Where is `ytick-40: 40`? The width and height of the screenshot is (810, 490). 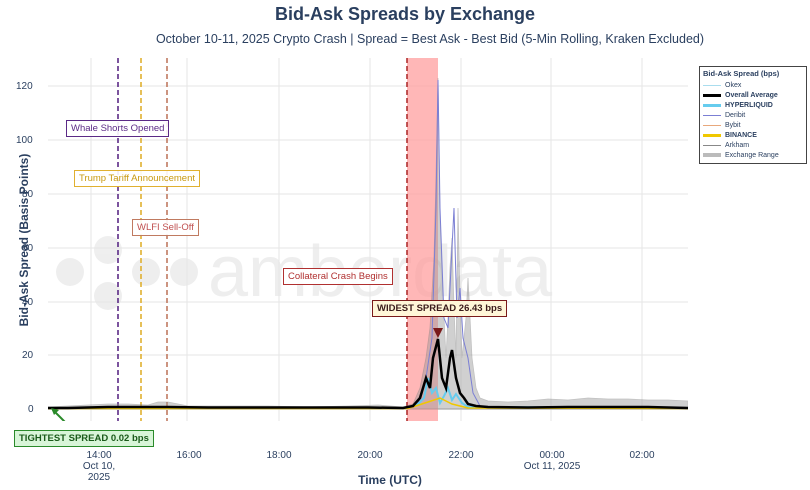 ytick-40: 40 is located at coordinates (28, 302).